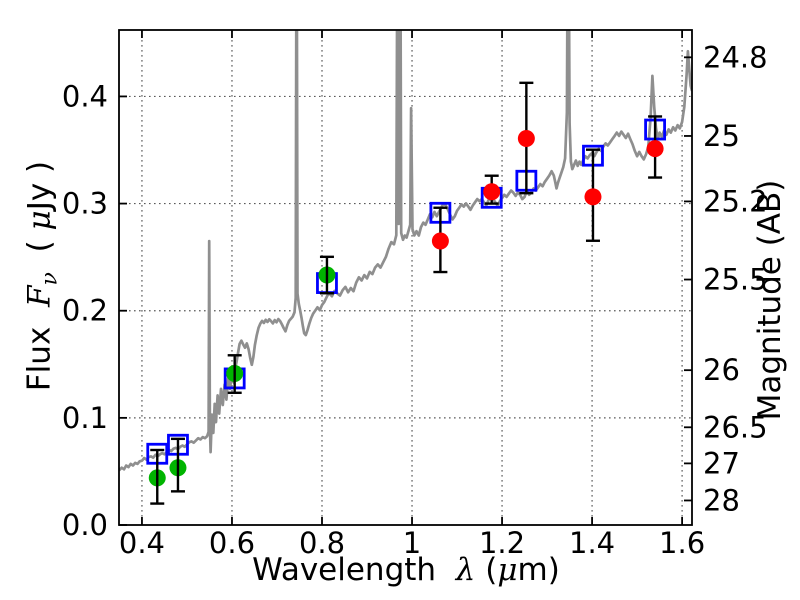  I want to click on flux-tick-label: 0.1, so click(85, 418).